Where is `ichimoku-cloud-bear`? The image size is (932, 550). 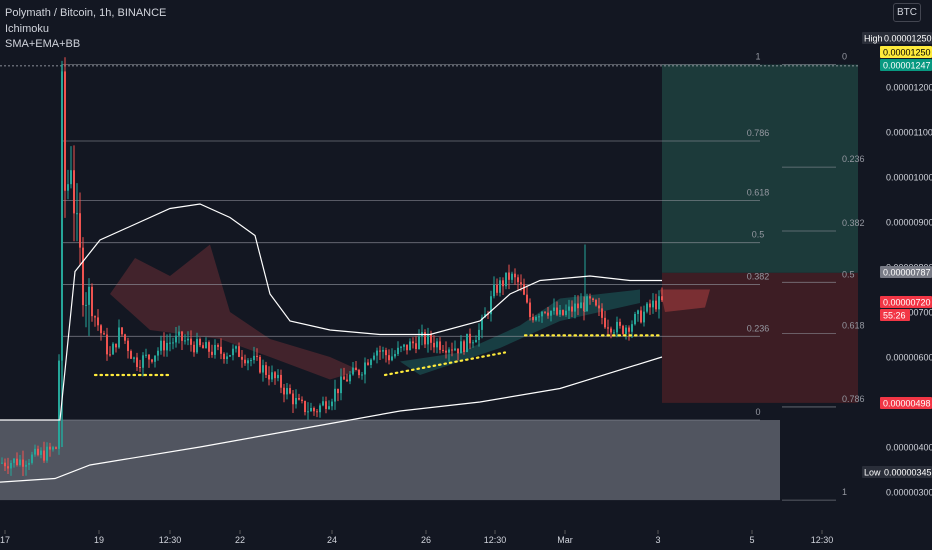 ichimoku-cloud-bear is located at coordinates (235, 312).